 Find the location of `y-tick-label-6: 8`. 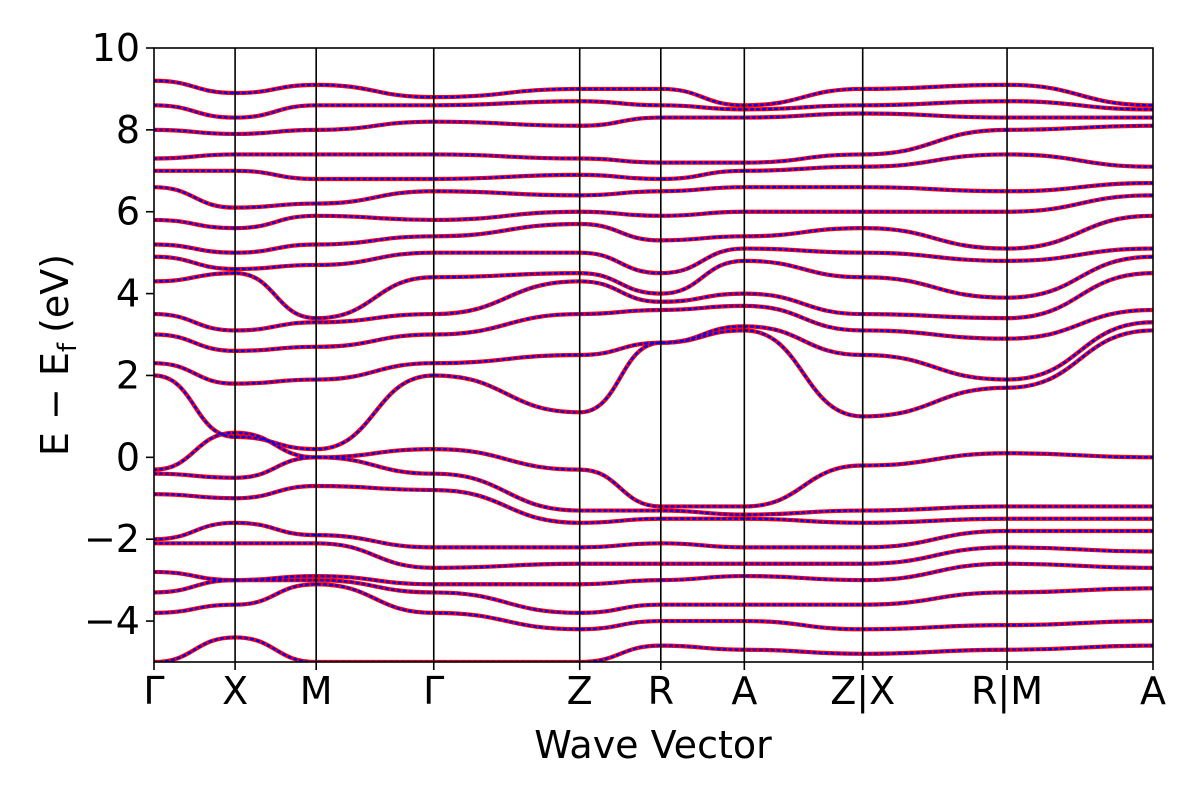

y-tick-label-6: 8 is located at coordinates (128, 130).